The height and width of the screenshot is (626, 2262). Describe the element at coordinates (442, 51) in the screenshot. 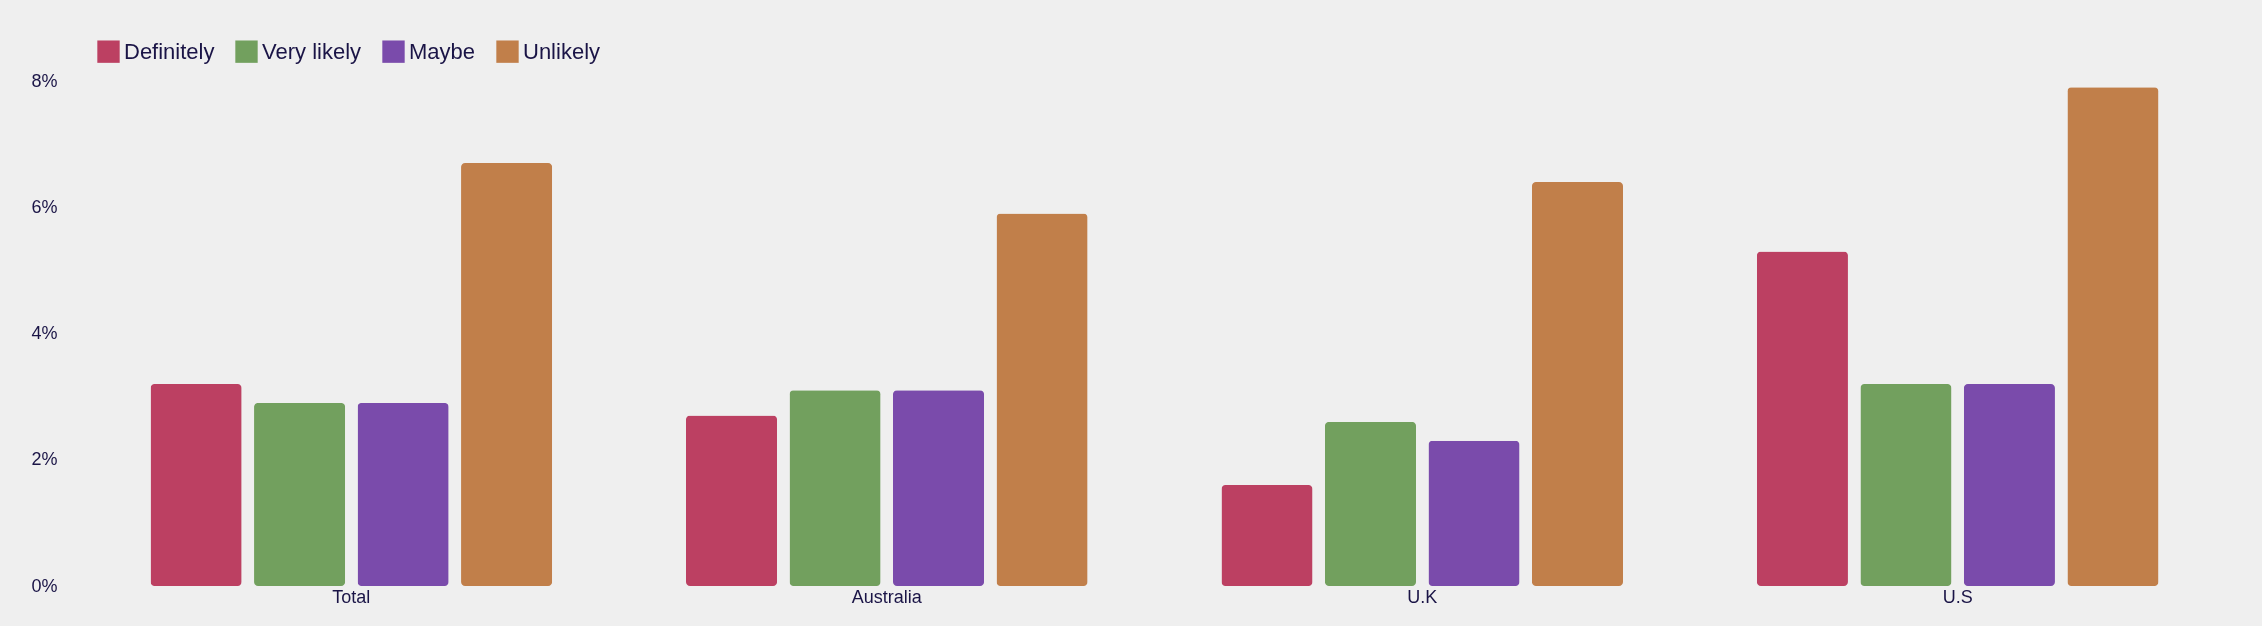

I see `legend-label: Maybe` at that location.